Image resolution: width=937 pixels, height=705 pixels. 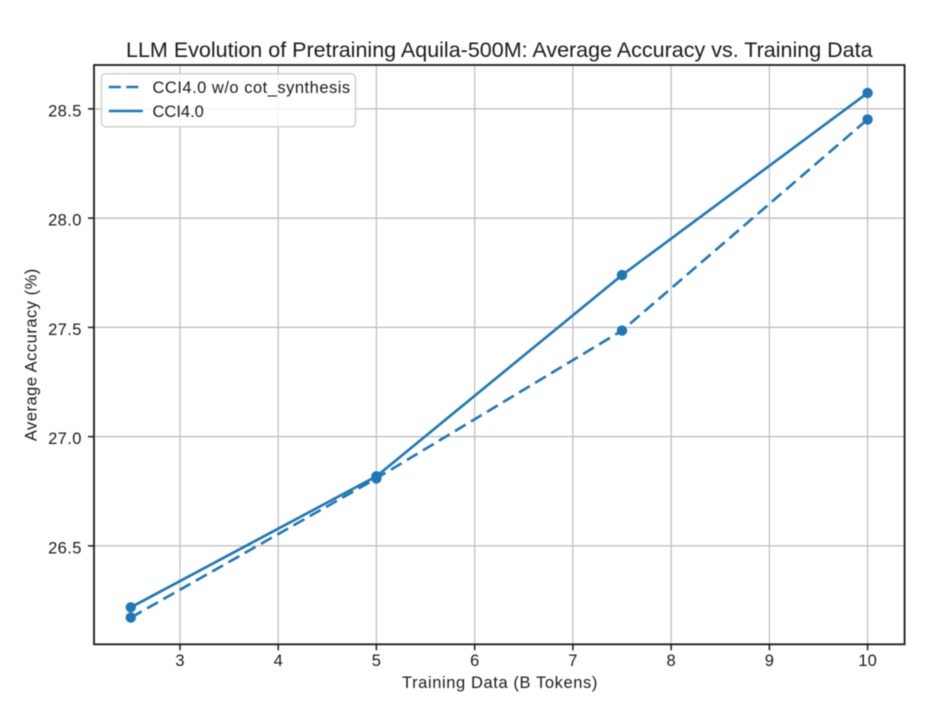 What do you see at coordinates (179, 661) in the screenshot?
I see `svg-text: 3` at bounding box center [179, 661].